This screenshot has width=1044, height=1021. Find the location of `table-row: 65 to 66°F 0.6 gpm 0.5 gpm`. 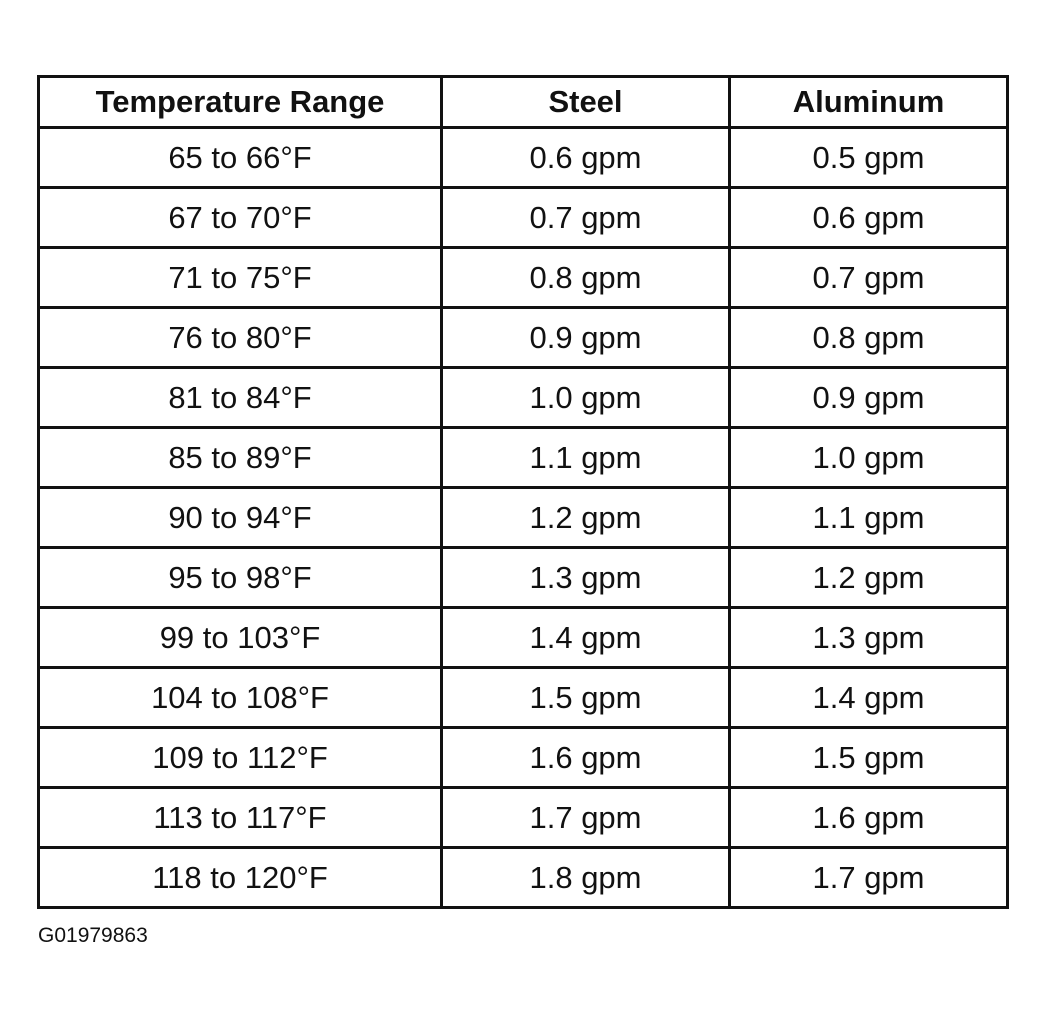

table-row: 65 to 66°F 0.6 gpm 0.5 gpm is located at coordinates (523, 157).